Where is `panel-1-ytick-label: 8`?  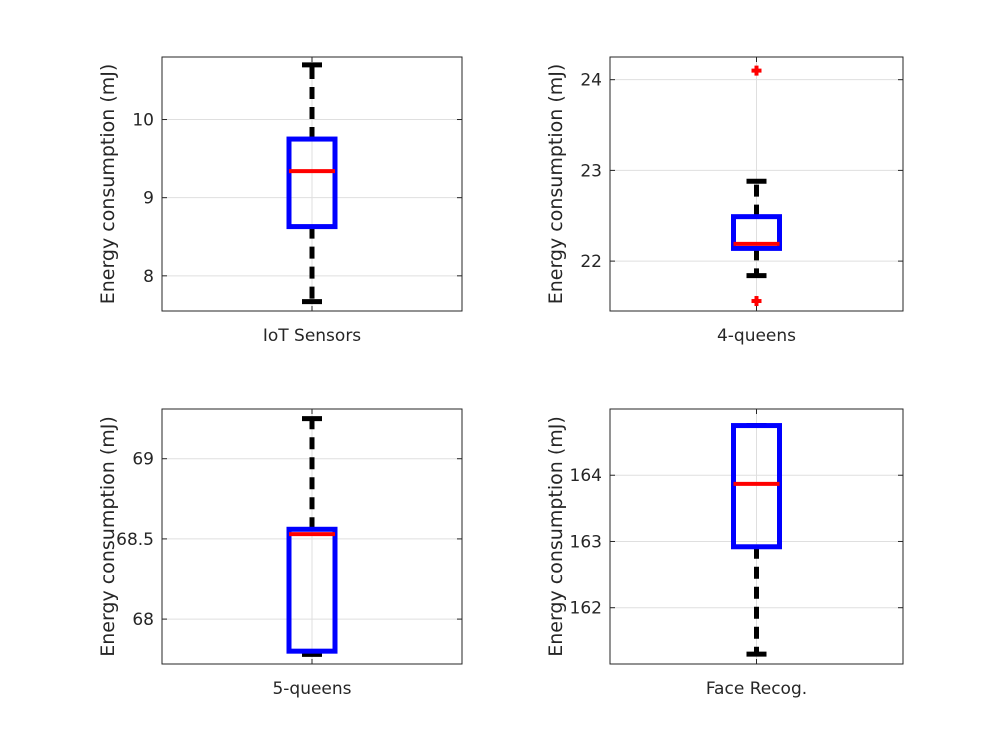
panel-1-ytick-label: 8 is located at coordinates (148, 277).